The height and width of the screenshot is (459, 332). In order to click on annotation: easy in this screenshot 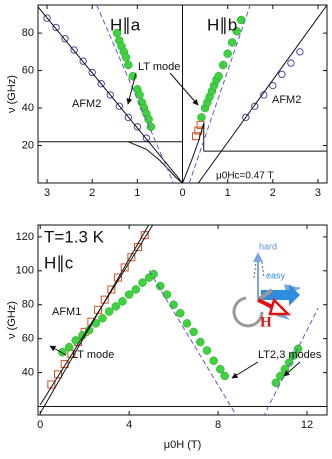, I will do `click(276, 275)`.